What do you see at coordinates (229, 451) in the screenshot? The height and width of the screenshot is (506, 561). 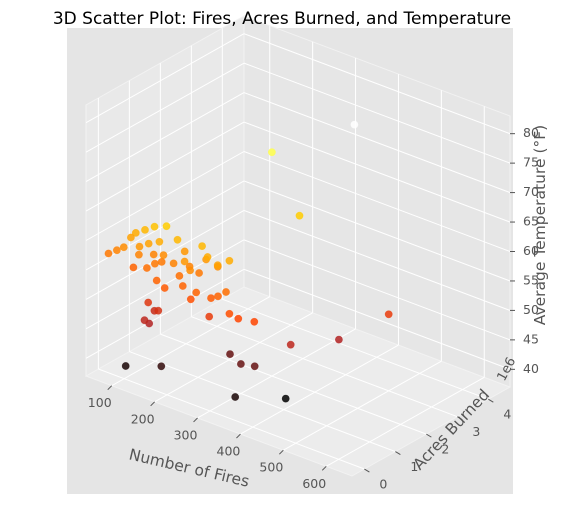 I see `x-tick-label: 400` at bounding box center [229, 451].